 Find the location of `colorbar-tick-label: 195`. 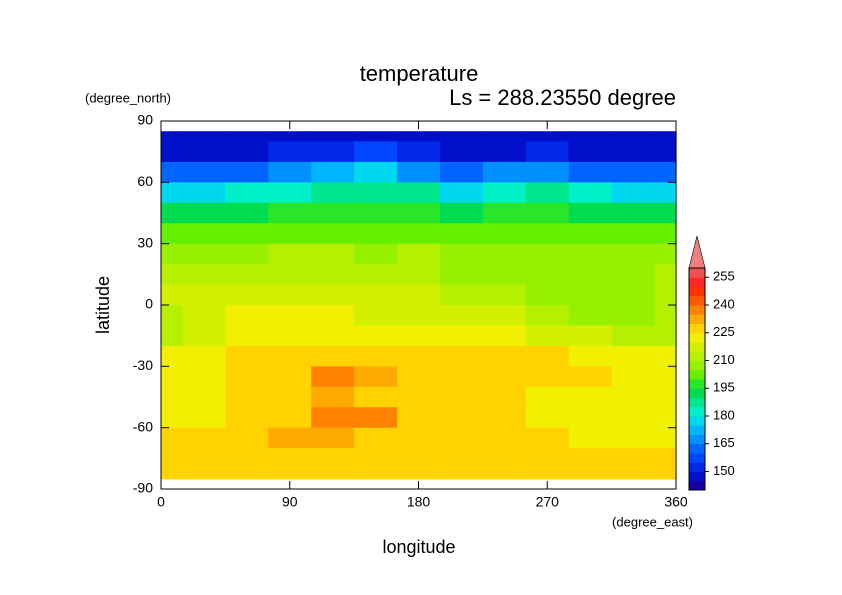

colorbar-tick-label: 195 is located at coordinates (724, 387).